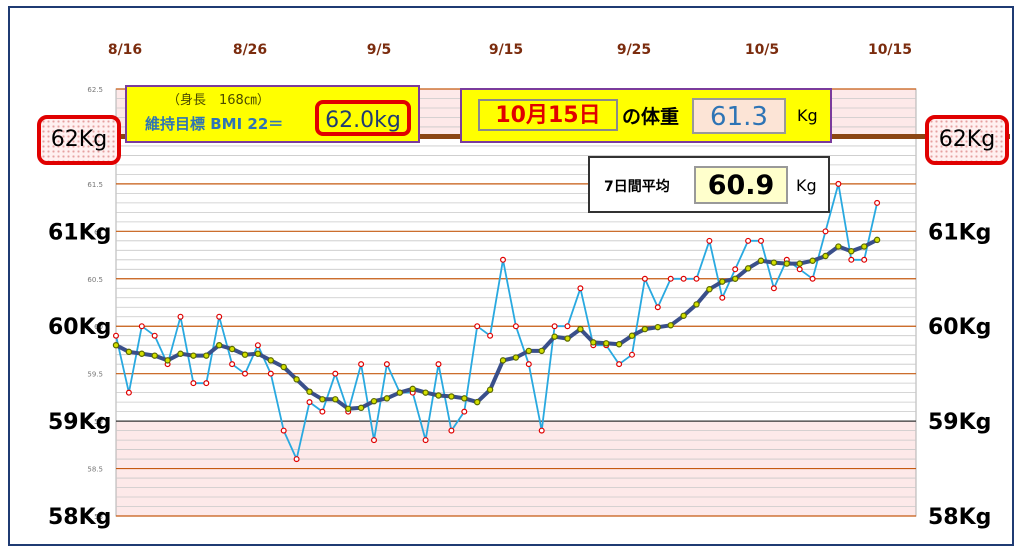 Image resolution: width=1024 pixels, height=554 pixels. What do you see at coordinates (807, 115) in the screenshot?
I see `today-weight-unit: Kg` at bounding box center [807, 115].